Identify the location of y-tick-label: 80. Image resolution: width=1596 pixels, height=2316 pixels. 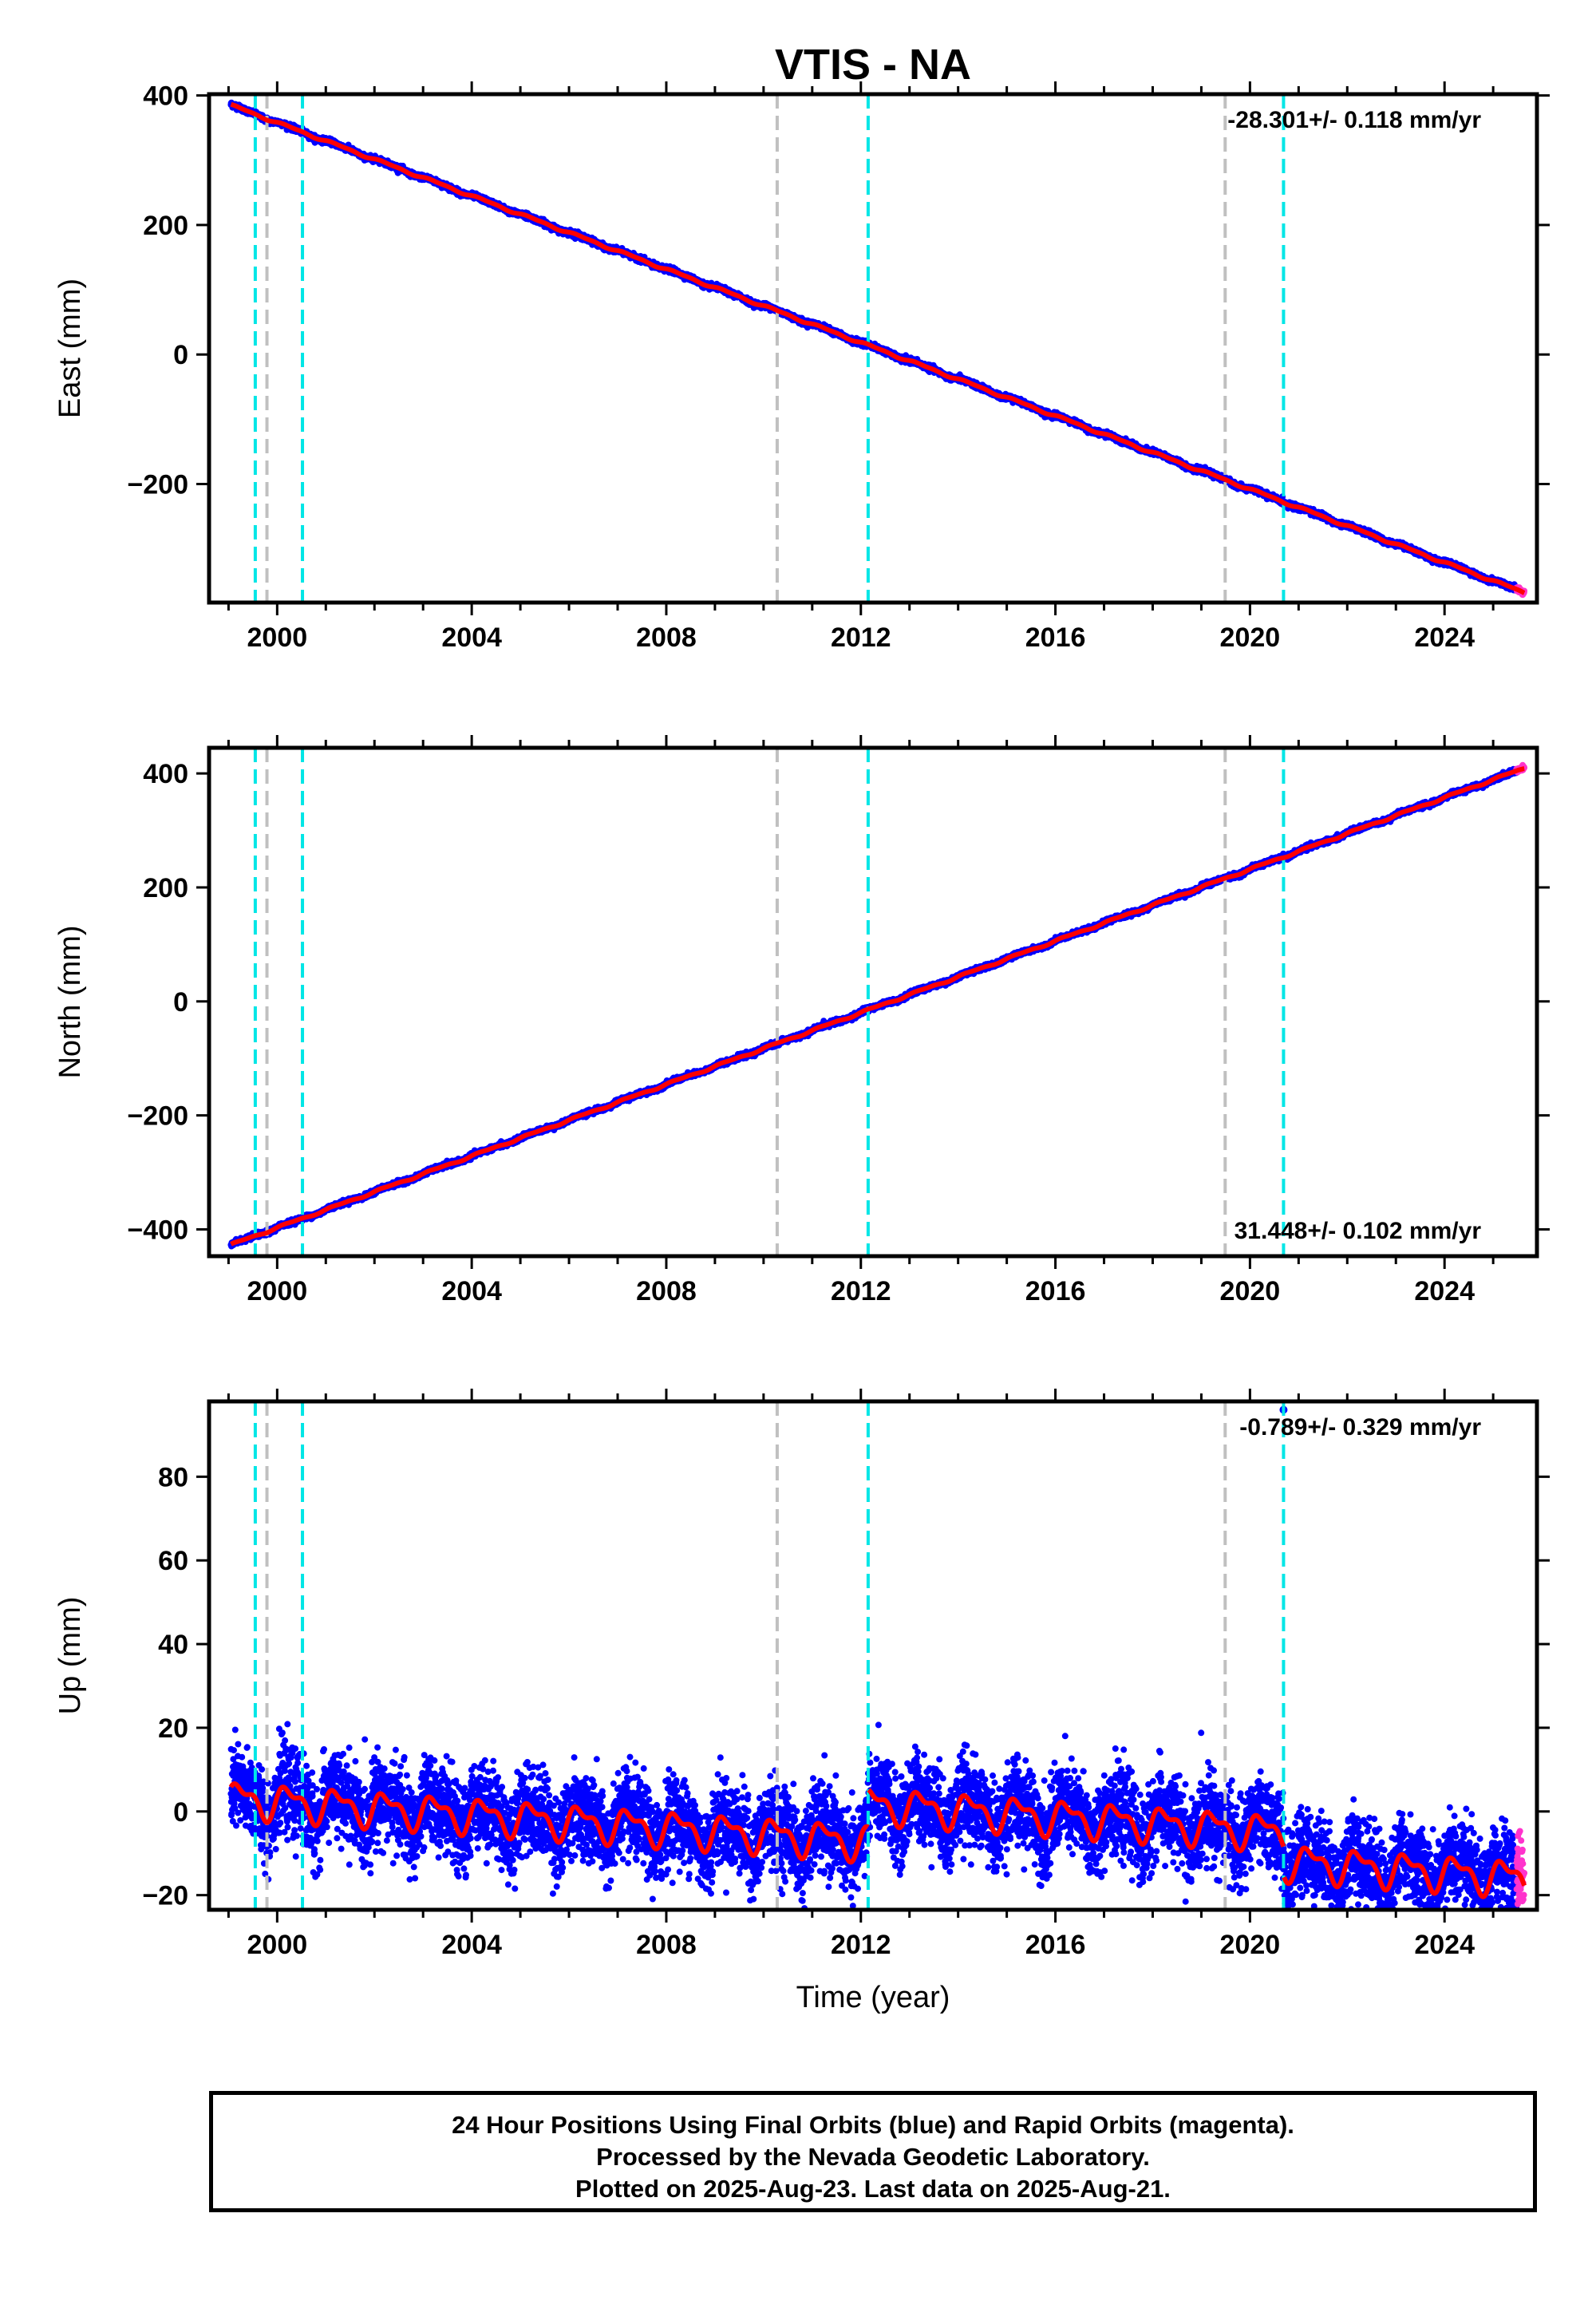
(173, 1477).